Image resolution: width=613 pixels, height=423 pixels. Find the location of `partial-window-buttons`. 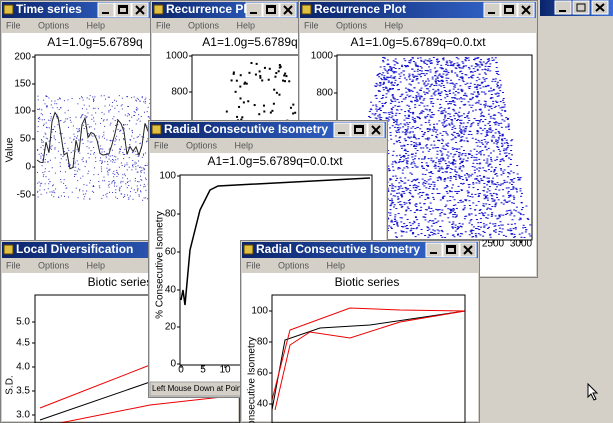

partial-window-buttons is located at coordinates (576, 8).